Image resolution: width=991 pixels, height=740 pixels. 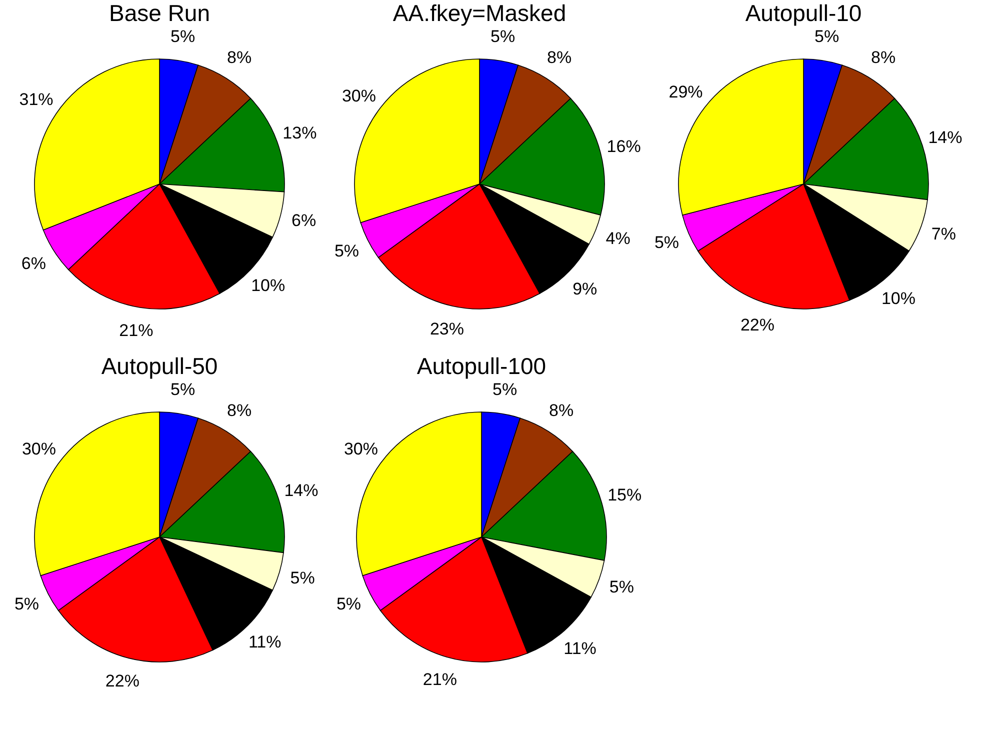 I want to click on data-label: 4%, so click(x=618, y=238).